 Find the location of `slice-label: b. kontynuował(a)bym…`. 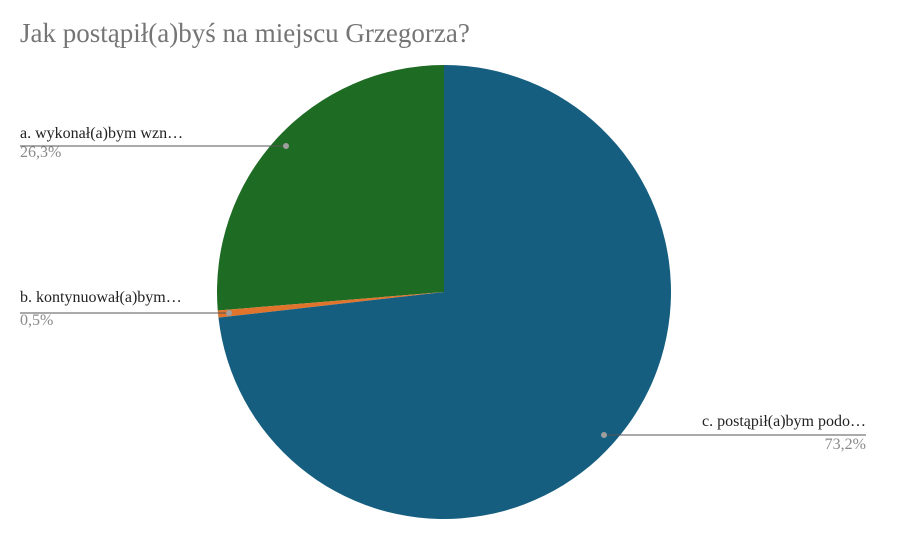

slice-label: b. kontynuował(a)bym… is located at coordinates (101, 297).